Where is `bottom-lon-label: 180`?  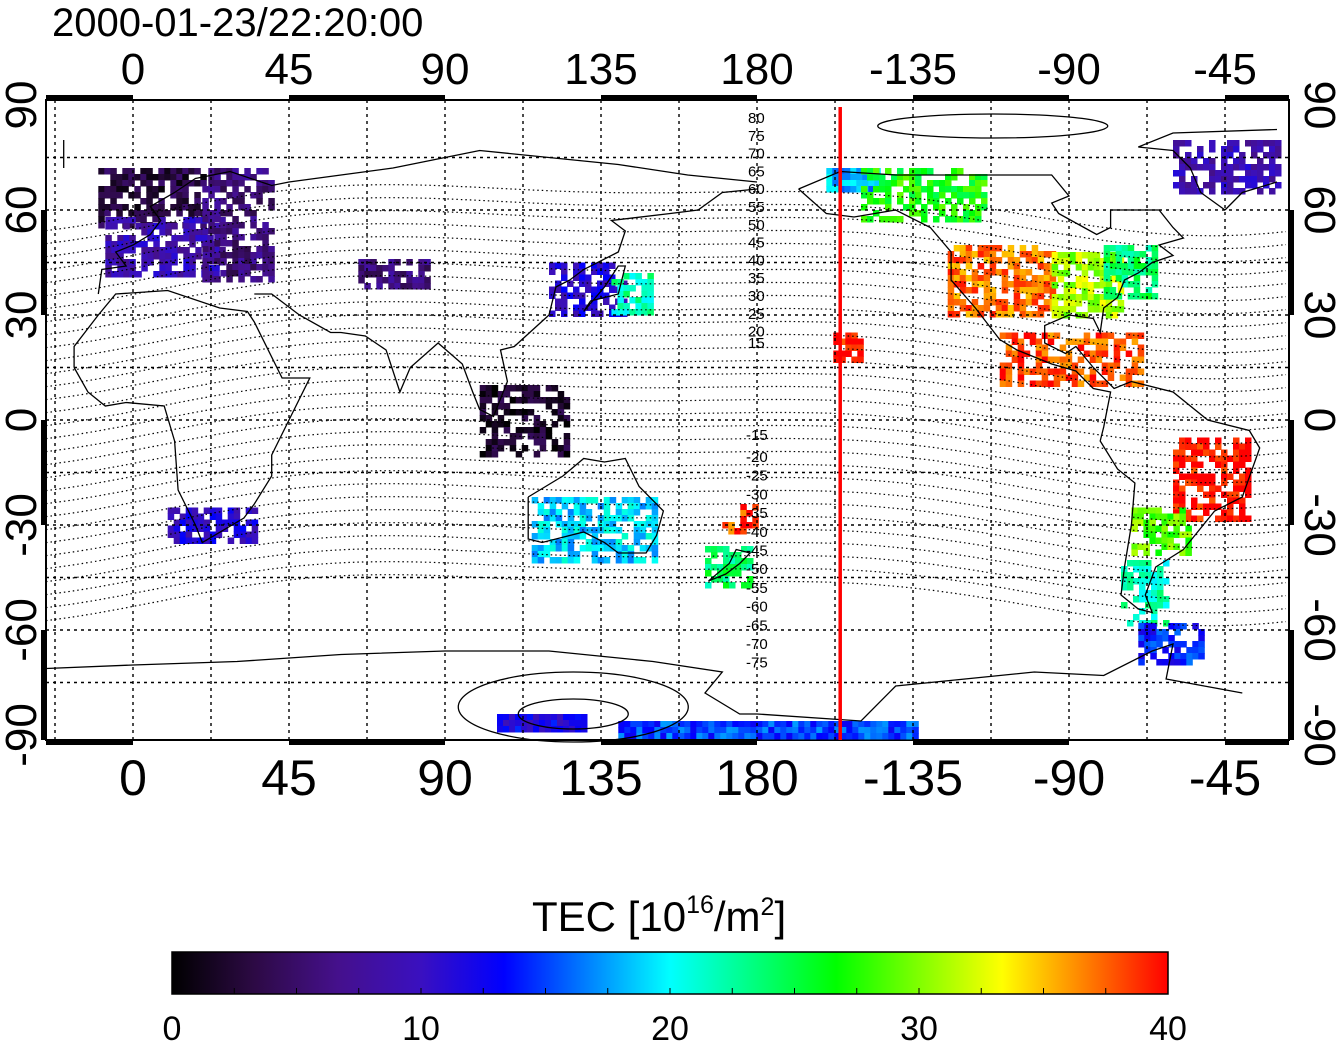
bottom-lon-label: 180 is located at coordinates (756, 778).